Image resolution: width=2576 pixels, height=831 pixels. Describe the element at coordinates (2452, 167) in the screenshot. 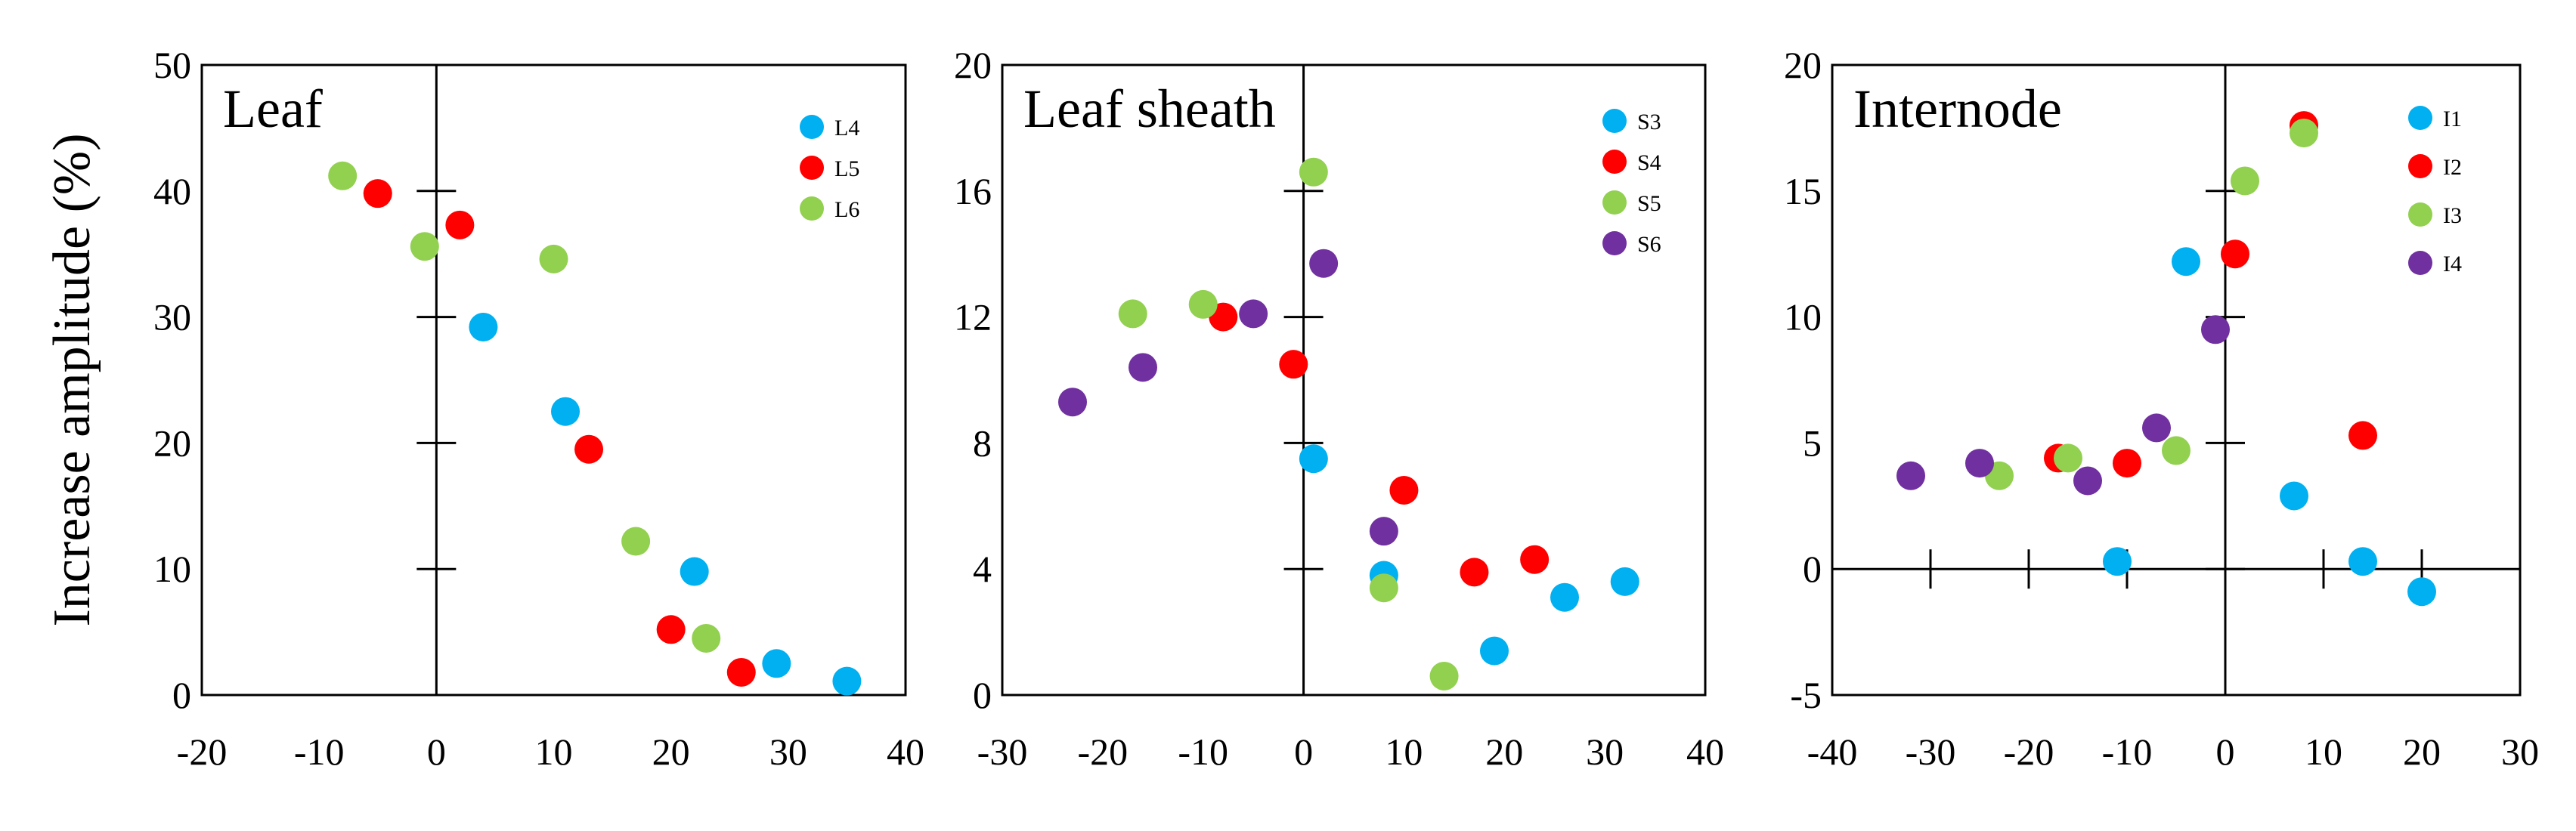

I see `legend-label-i2: I2` at that location.